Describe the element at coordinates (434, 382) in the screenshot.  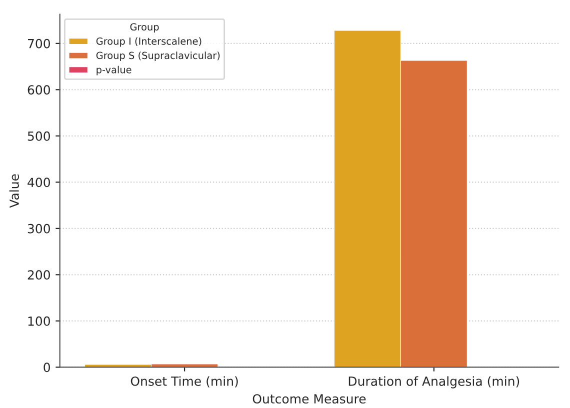
I see `x-tick-label: Duration of Analgesia (min)` at that location.